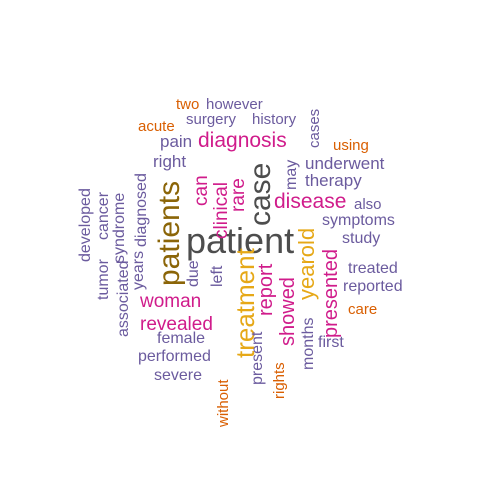 This screenshot has width=480, height=480. Describe the element at coordinates (363, 309) in the screenshot. I see `word-care: care` at that location.